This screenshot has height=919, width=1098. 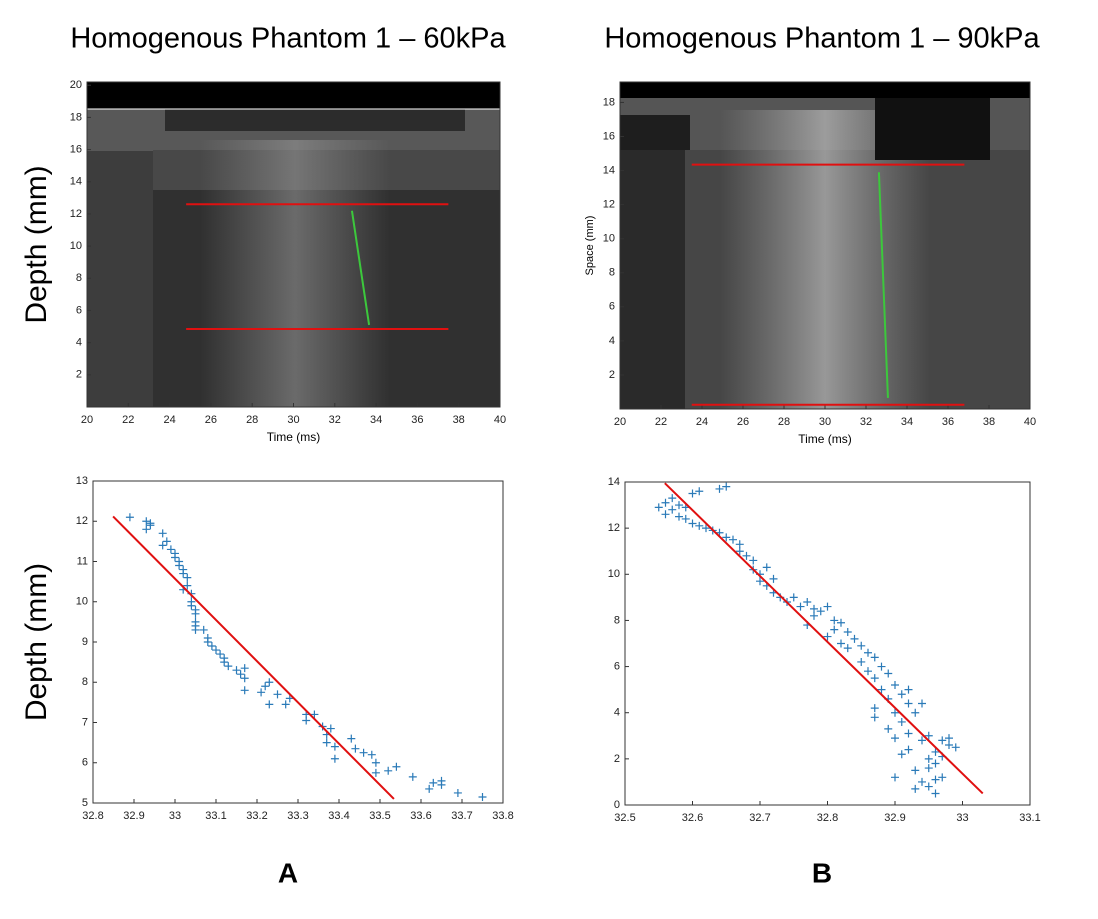 I want to click on panel-label: A, so click(x=288, y=872).